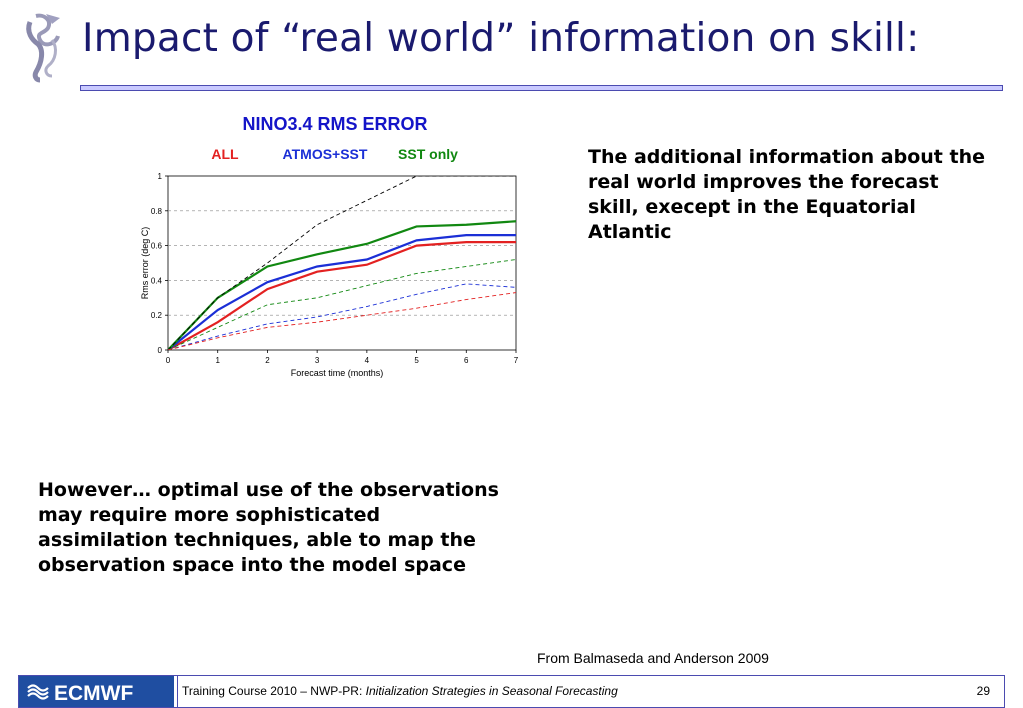 This screenshot has width=1023, height=708. I want to click on y-axis-label: Rms error (deg C), so click(145, 263).